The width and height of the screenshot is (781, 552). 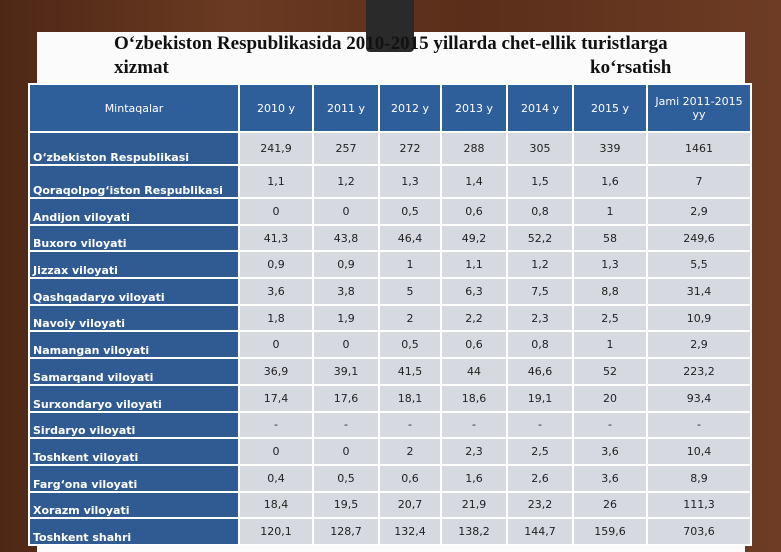 What do you see at coordinates (410, 371) in the screenshot?
I see `value-cell: 41,5` at bounding box center [410, 371].